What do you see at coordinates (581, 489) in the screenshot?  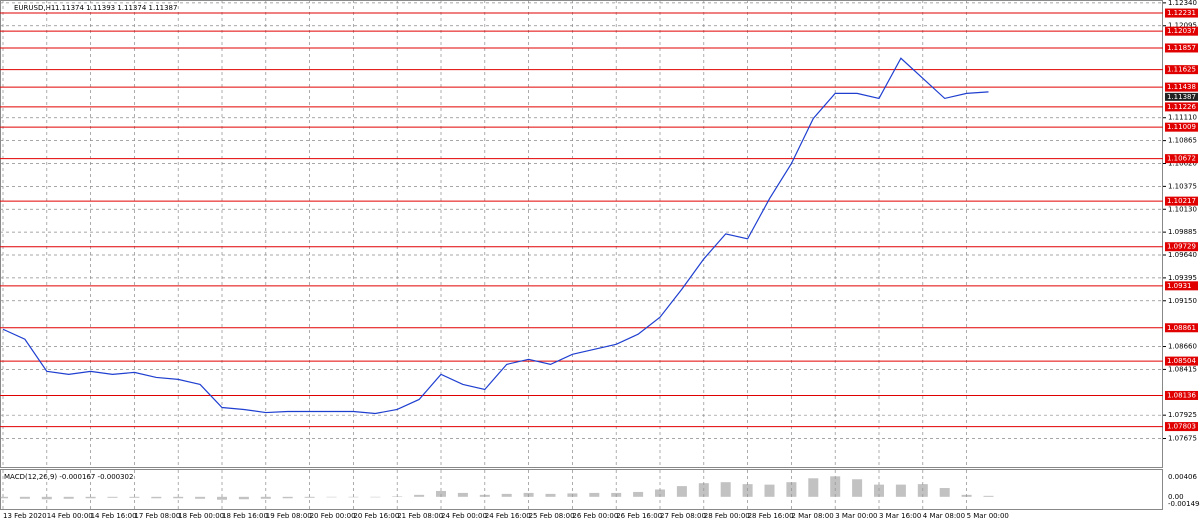 I see `macd-frame` at bounding box center [581, 489].